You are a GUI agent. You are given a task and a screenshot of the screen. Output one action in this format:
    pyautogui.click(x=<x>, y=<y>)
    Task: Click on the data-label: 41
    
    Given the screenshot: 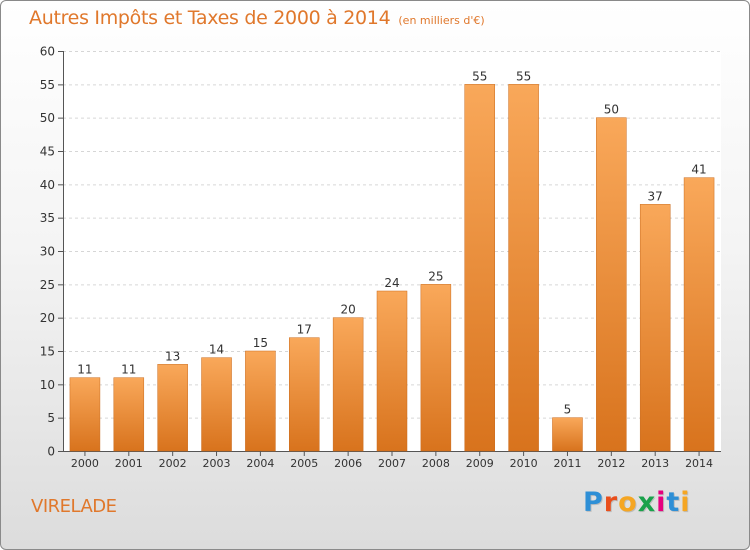 What is the action you would take?
    pyautogui.click(x=698, y=170)
    